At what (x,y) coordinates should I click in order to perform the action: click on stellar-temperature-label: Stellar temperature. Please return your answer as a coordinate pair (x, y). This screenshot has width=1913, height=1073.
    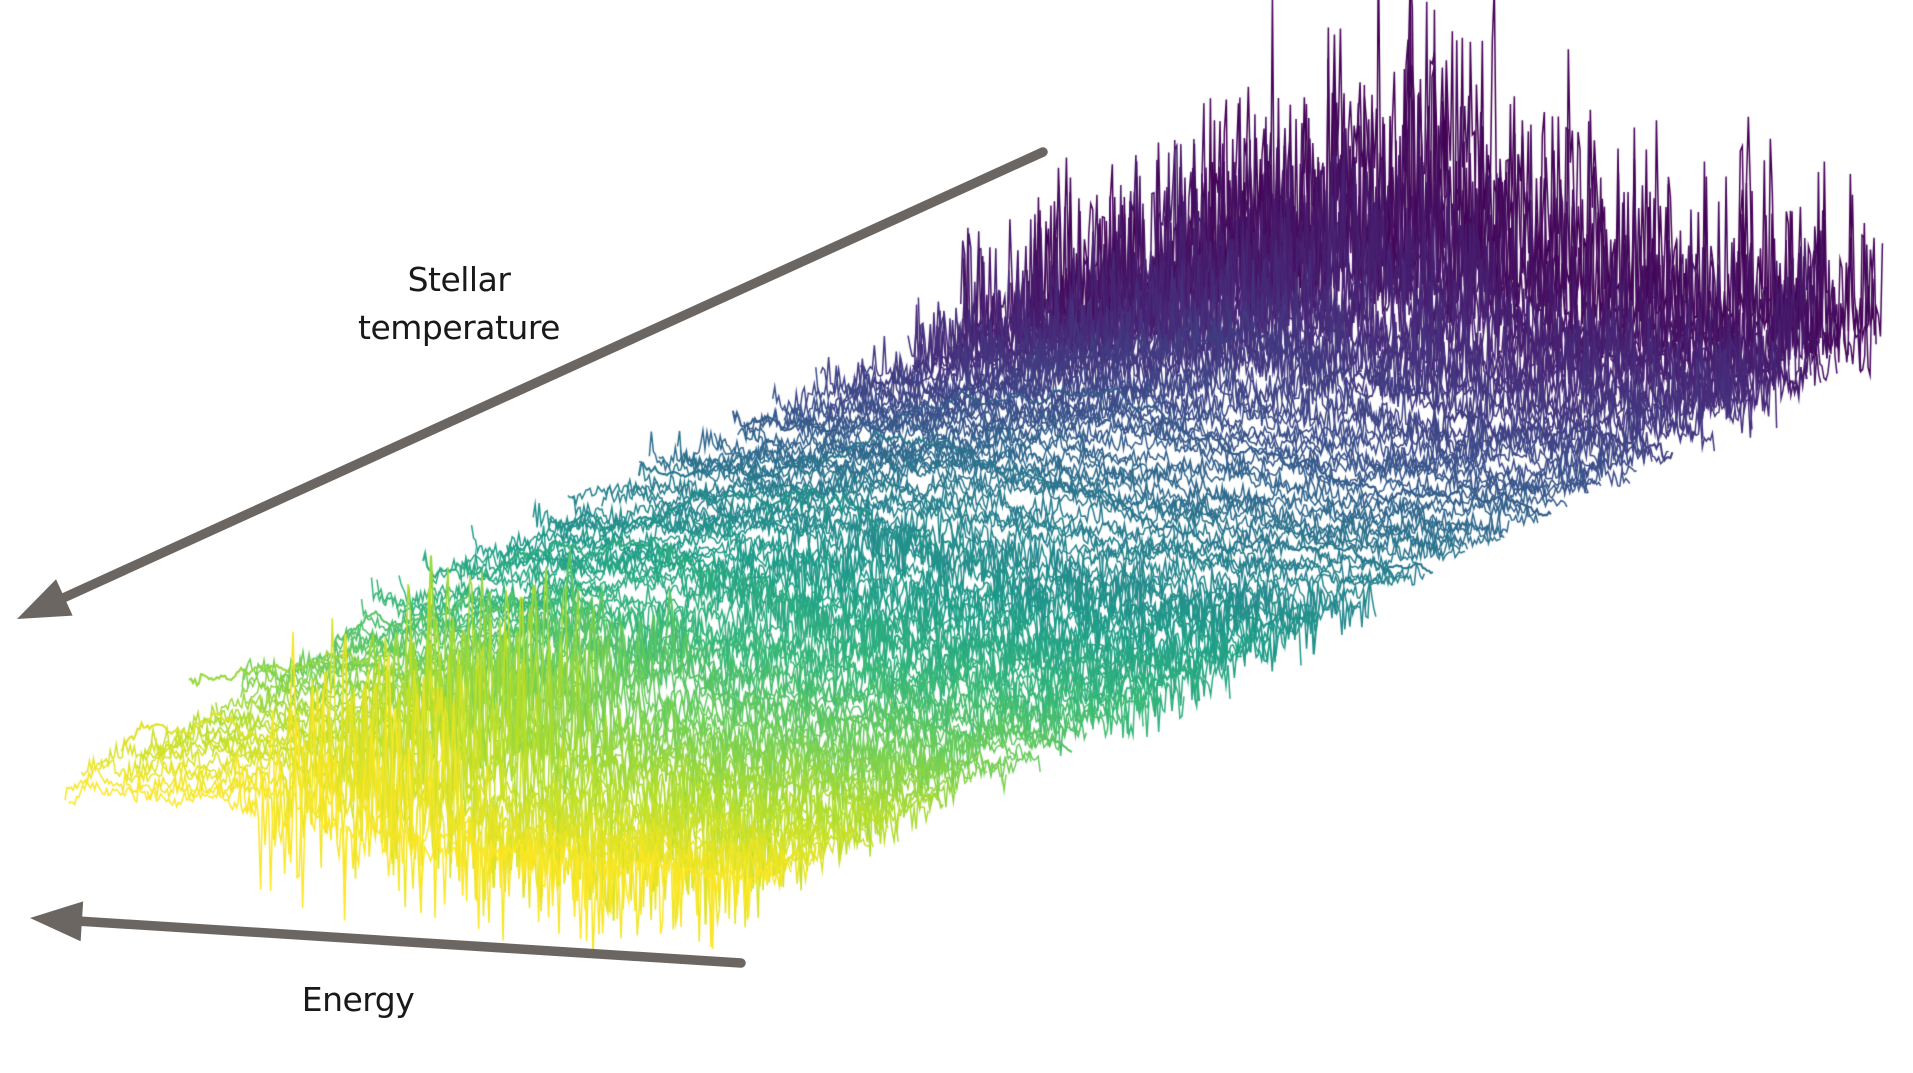
    Looking at the image, I should click on (459, 303).